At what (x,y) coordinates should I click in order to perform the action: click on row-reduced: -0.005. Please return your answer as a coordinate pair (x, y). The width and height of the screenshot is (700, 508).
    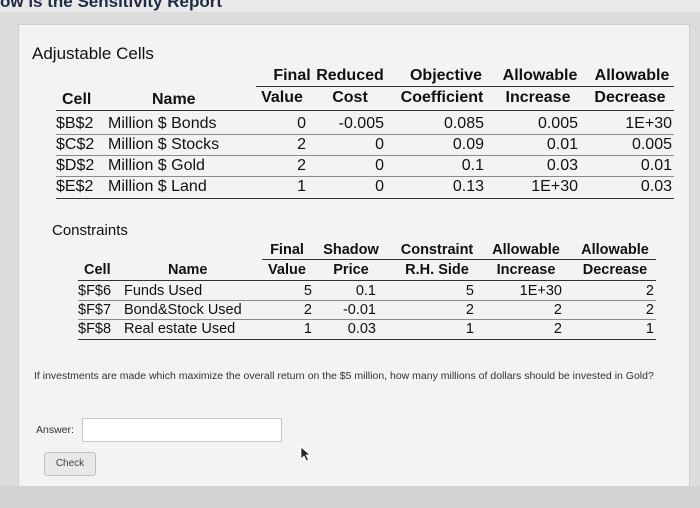
    Looking at the image, I should click on (361, 123).